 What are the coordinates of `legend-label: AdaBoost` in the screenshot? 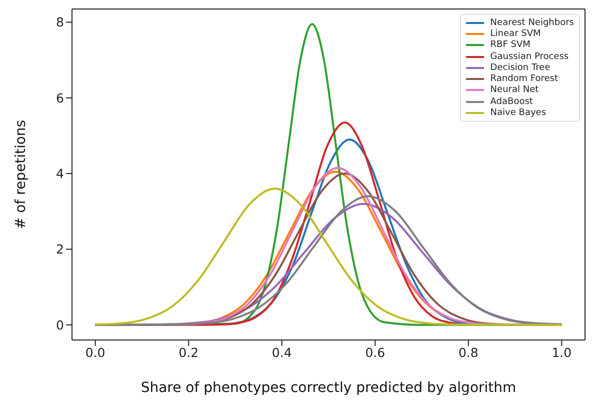 It's located at (511, 101).